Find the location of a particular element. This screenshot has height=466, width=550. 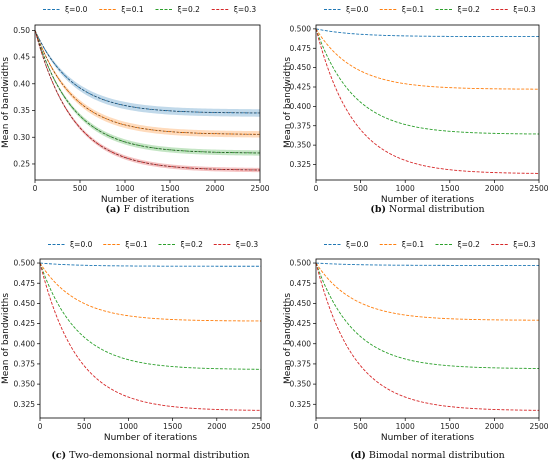

panel-caption: (d) Bimodal normal distribution is located at coordinates (427, 455).